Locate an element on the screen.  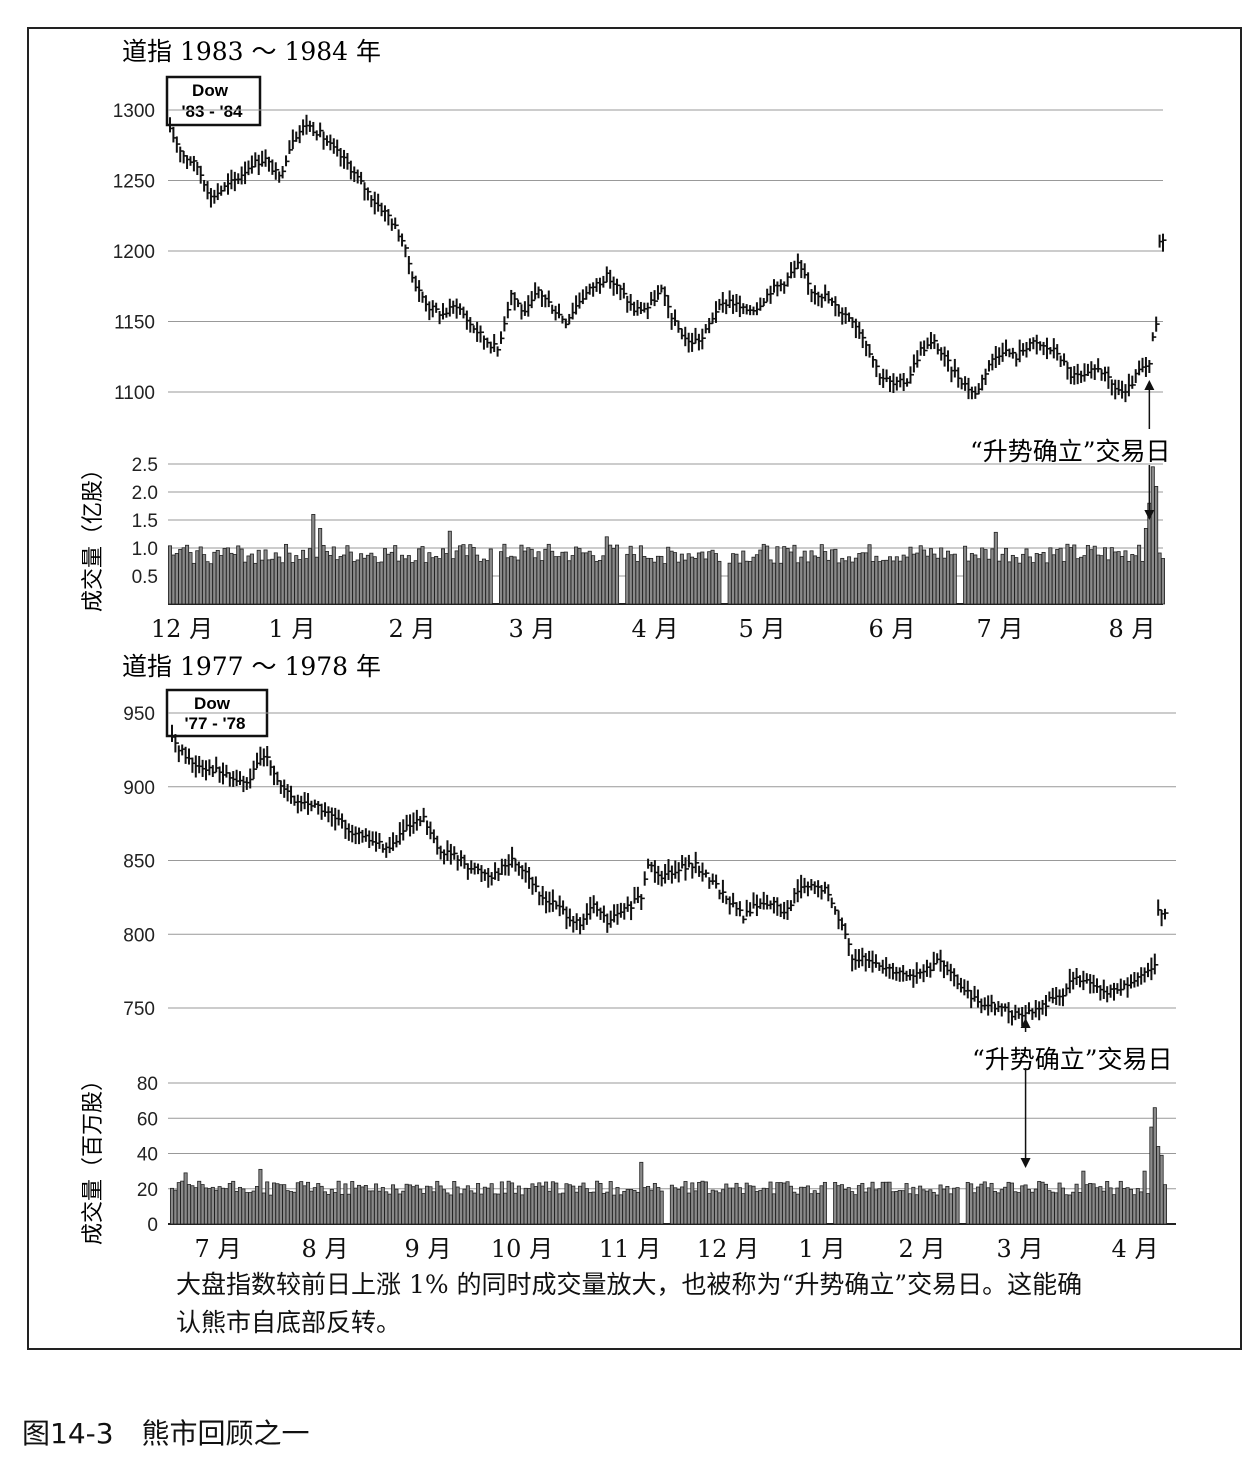
top-breakout-annotation: “升势确立”交易日 is located at coordinates (1070, 451).